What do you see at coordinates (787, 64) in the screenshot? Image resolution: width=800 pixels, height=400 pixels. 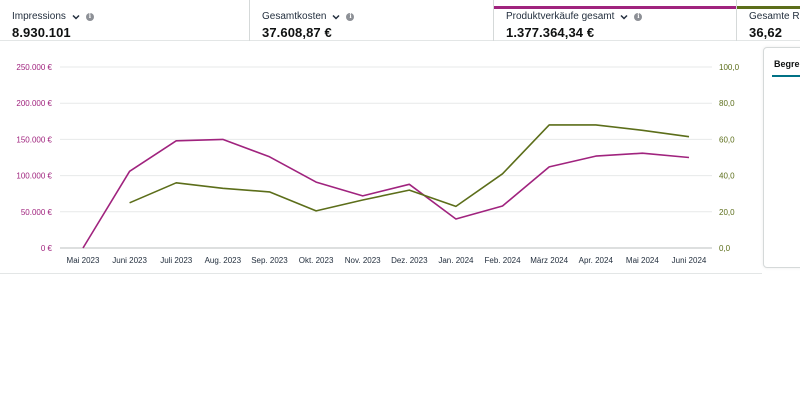 I see `tab-begrenzung: Begren` at bounding box center [787, 64].